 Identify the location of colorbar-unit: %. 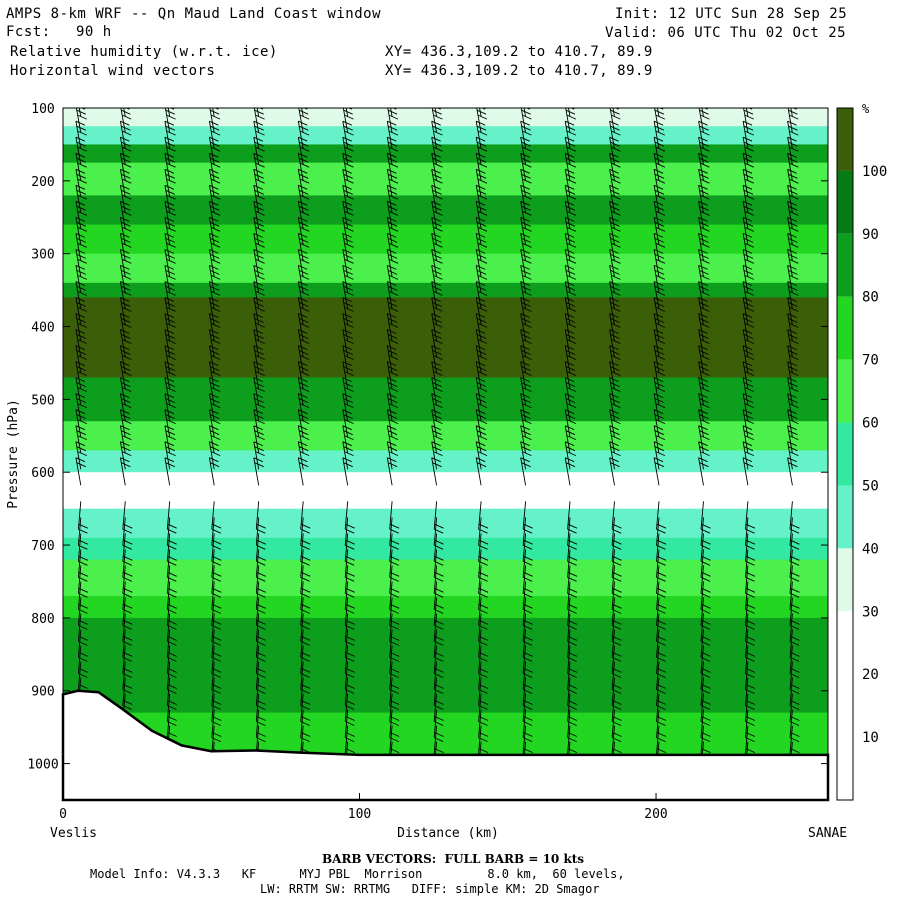
(866, 109).